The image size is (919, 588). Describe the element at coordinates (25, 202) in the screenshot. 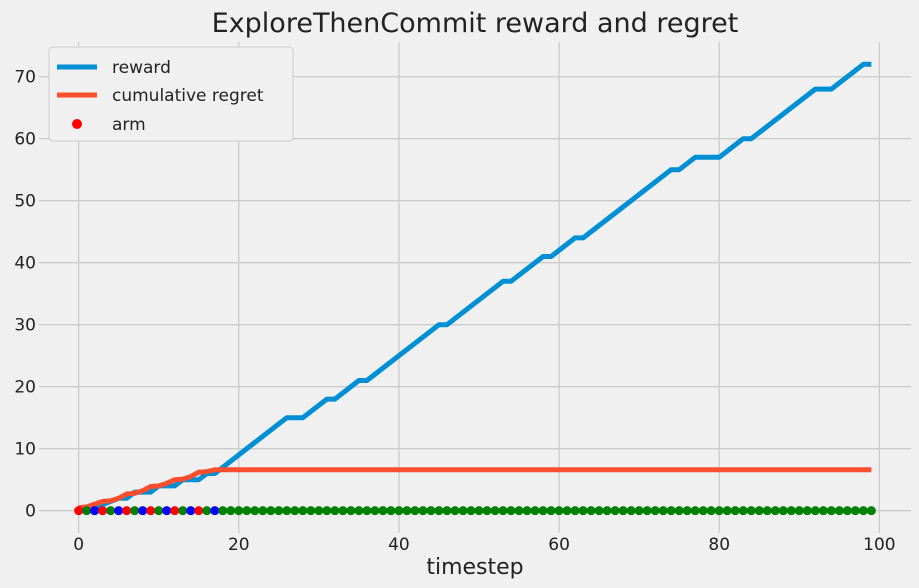

I see `y-tick-label: 50` at that location.